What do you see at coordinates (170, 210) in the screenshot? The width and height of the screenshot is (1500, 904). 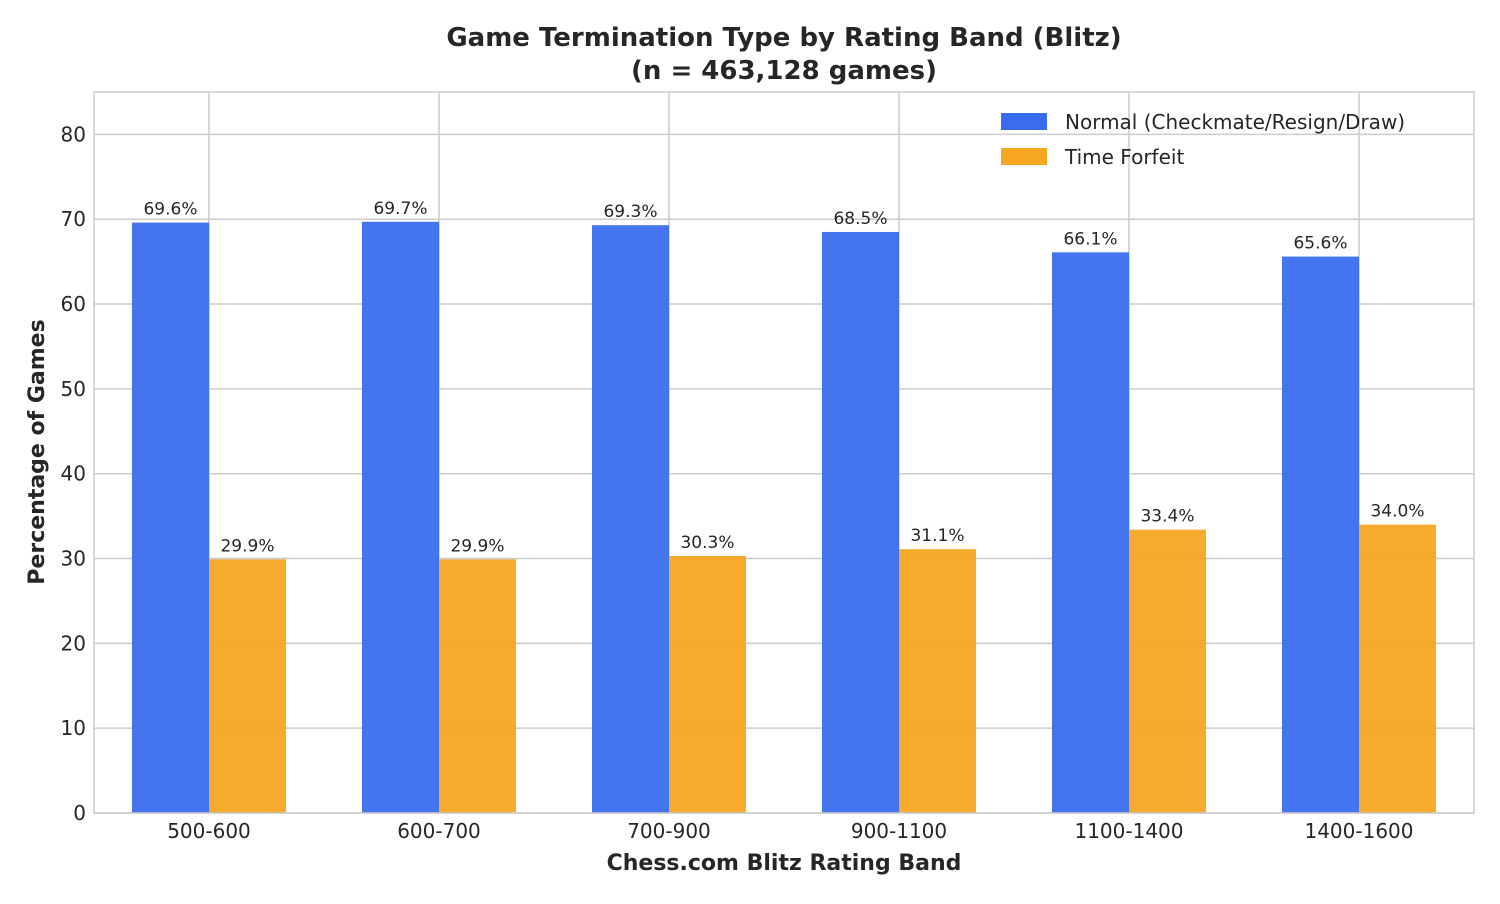 I see `bar-value-label: 69.6%` at bounding box center [170, 210].